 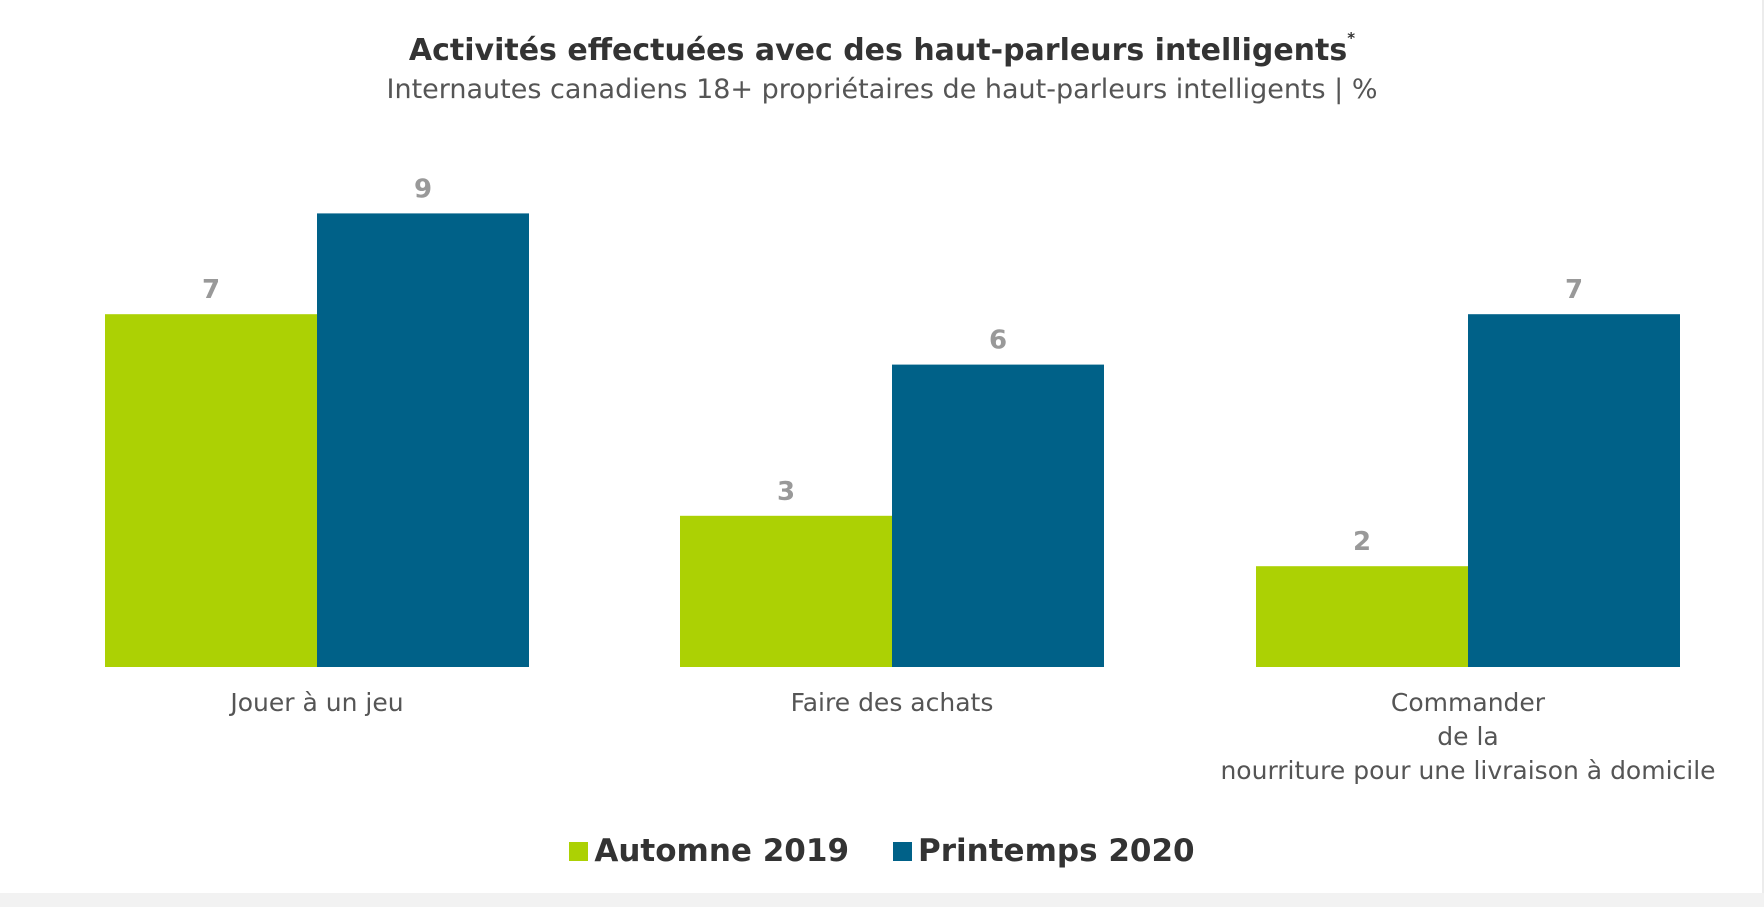 I want to click on category-label-line: Faire des achats, so click(x=892, y=702).